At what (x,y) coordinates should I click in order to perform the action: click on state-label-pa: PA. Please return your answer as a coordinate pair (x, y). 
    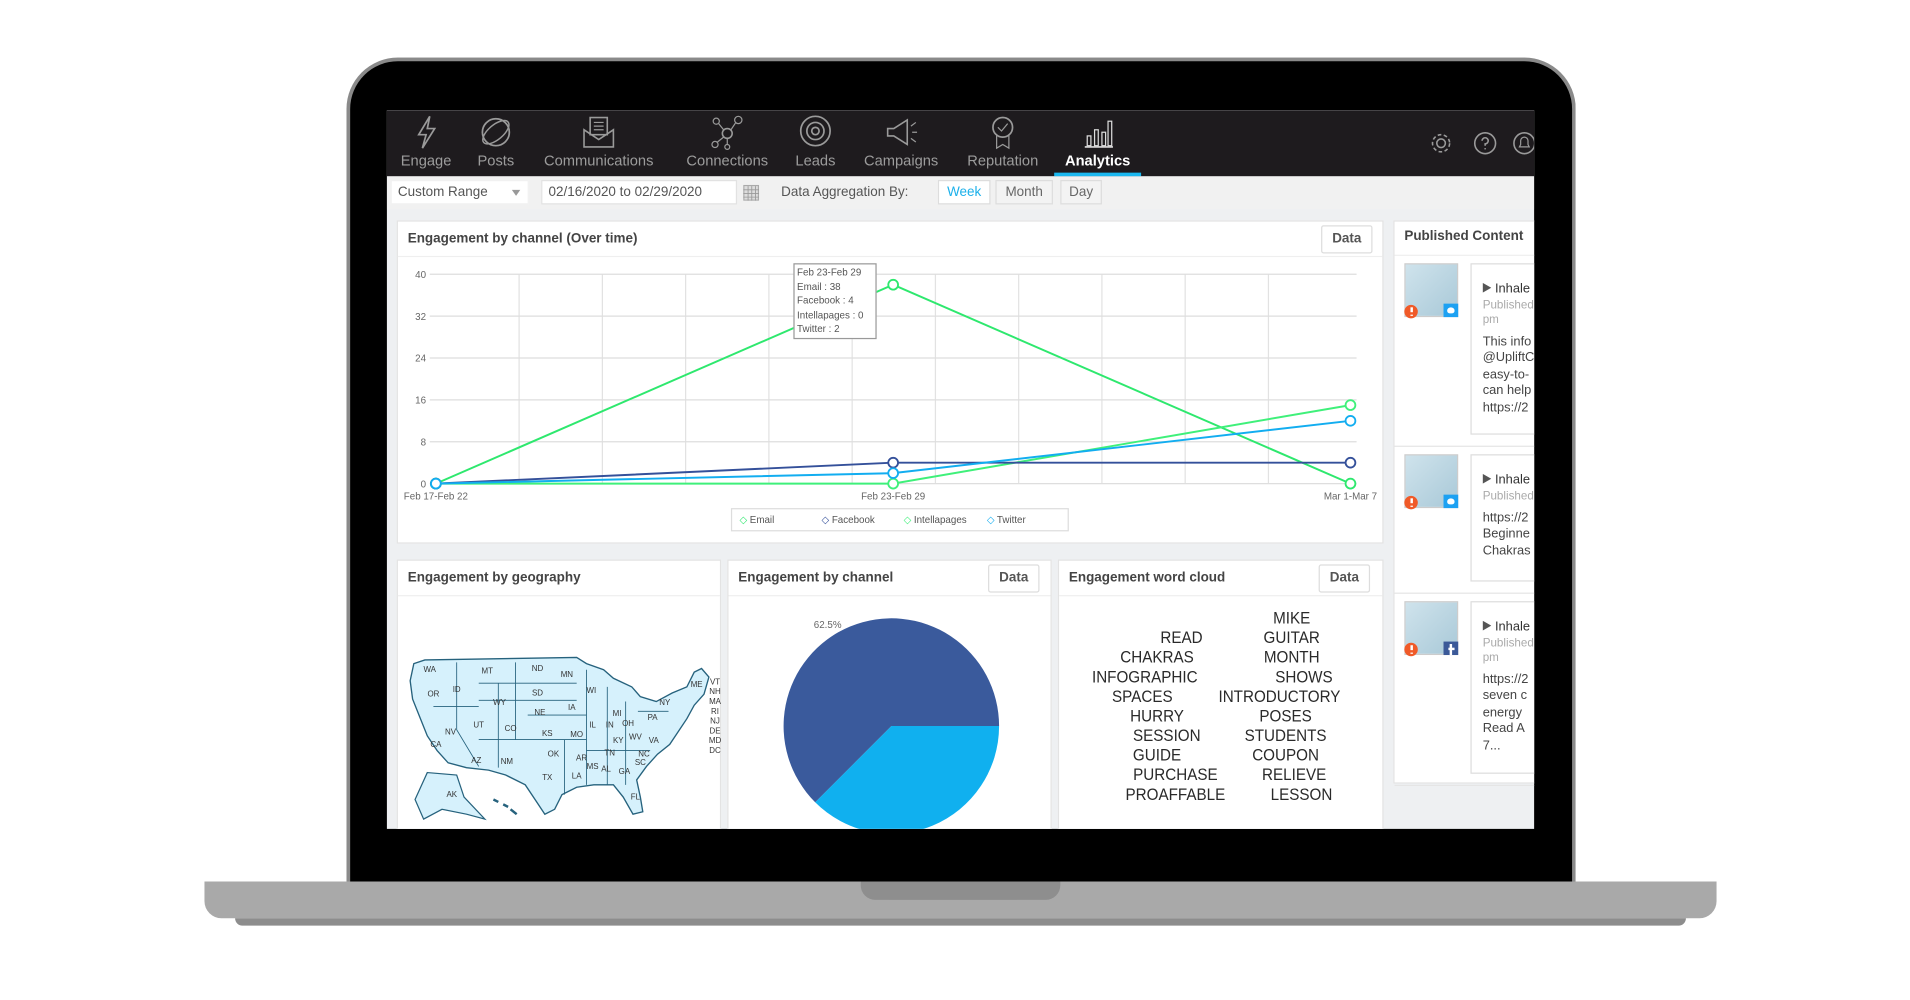
    Looking at the image, I should click on (653, 717).